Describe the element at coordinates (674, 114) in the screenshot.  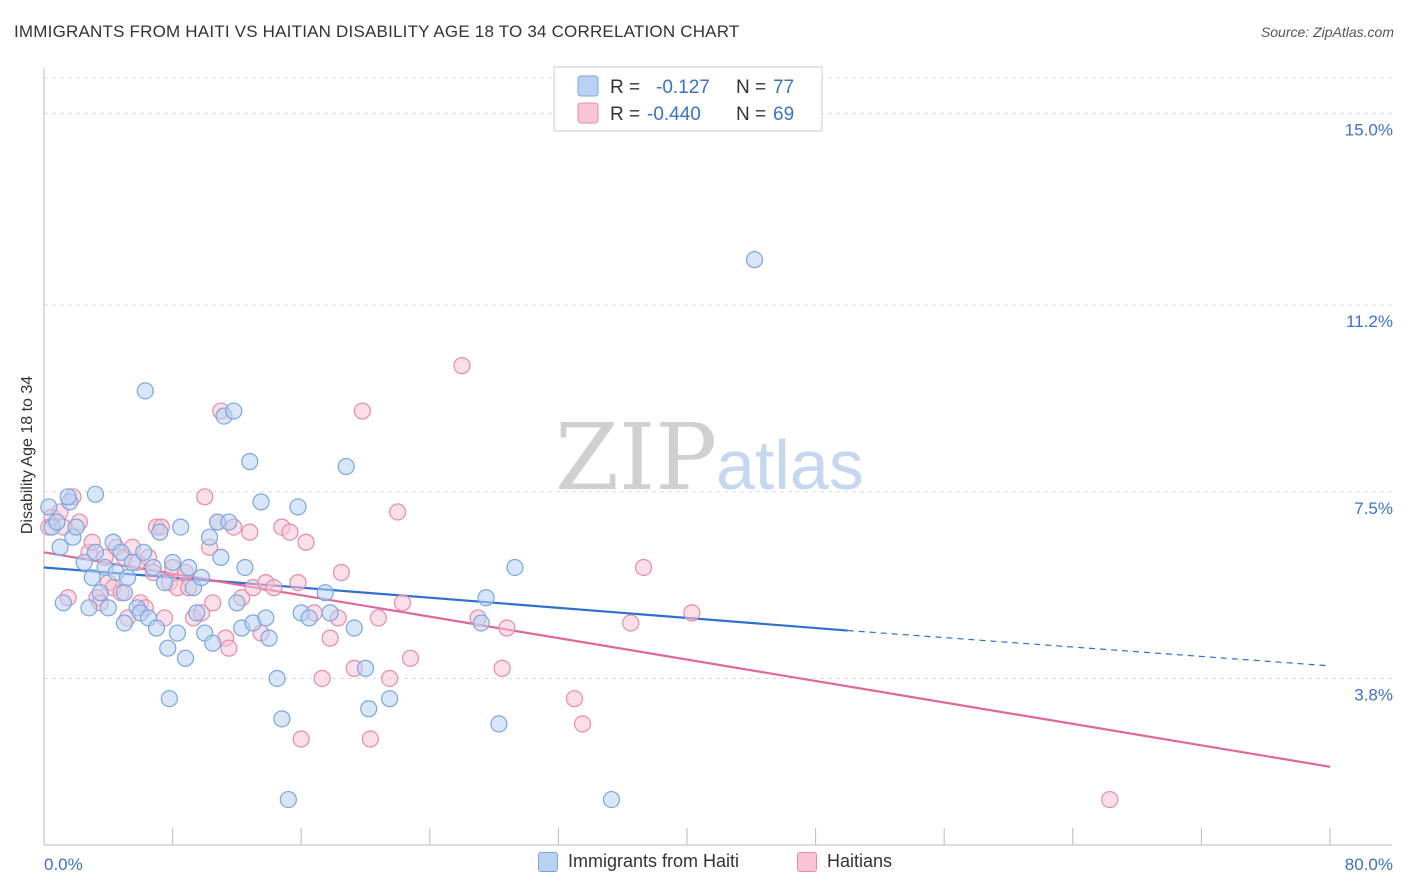
I see `legend-r-value-2: -0.440` at that location.